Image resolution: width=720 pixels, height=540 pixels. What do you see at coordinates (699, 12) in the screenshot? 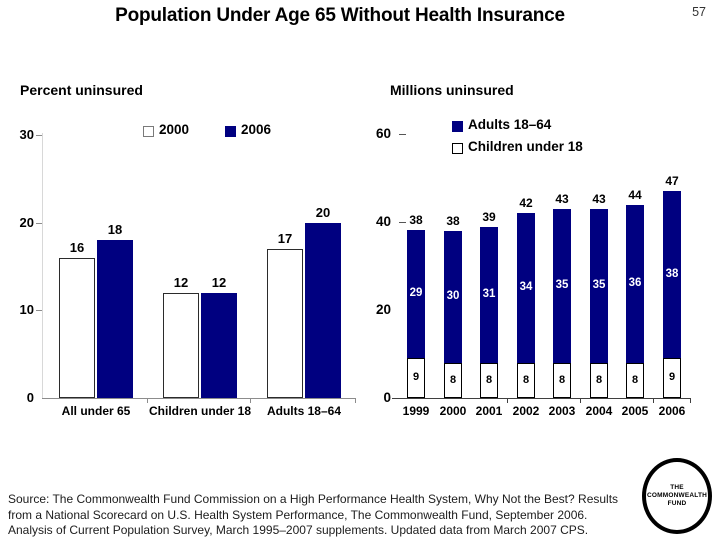
I see `page-number: 57` at bounding box center [699, 12].